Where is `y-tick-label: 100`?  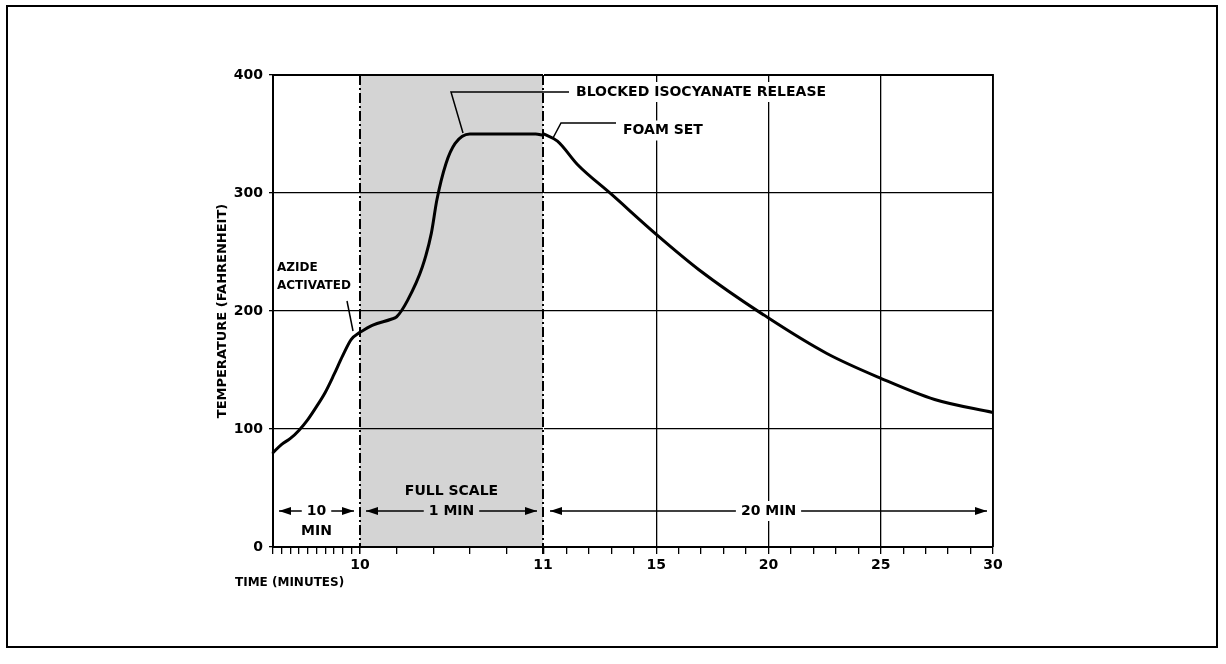
y-tick-label: 100 is located at coordinates (248, 427).